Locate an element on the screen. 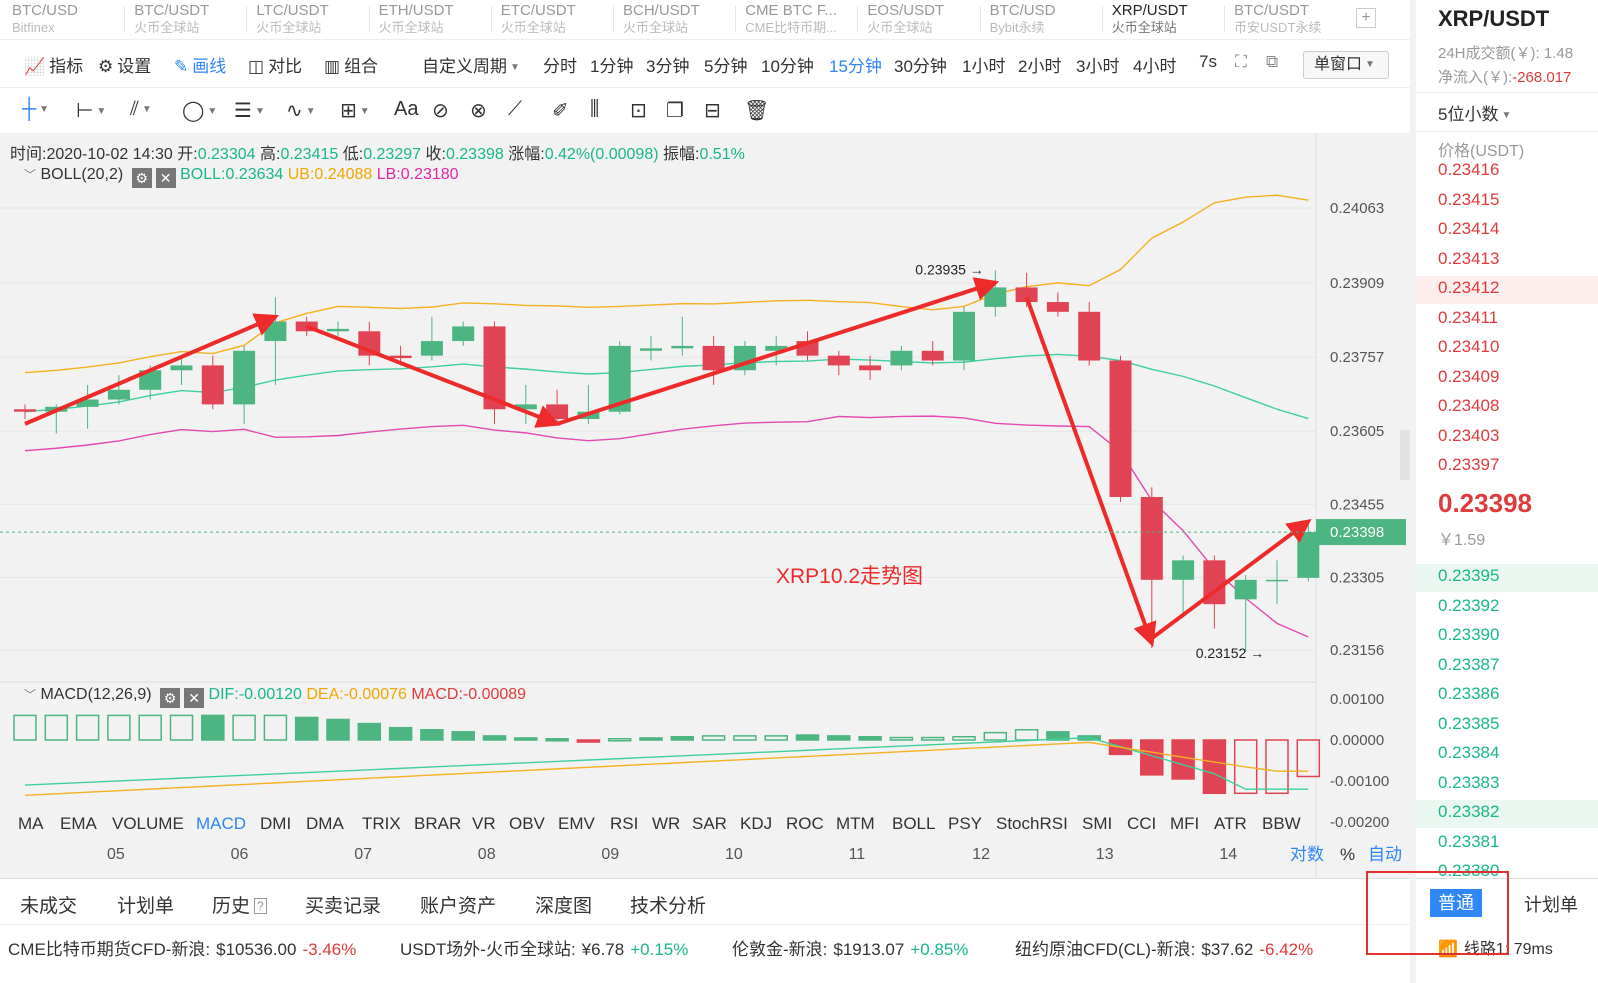 The height and width of the screenshot is (983, 1598). market-tab: BTC/USDT 火币全球站 is located at coordinates (171, 20).